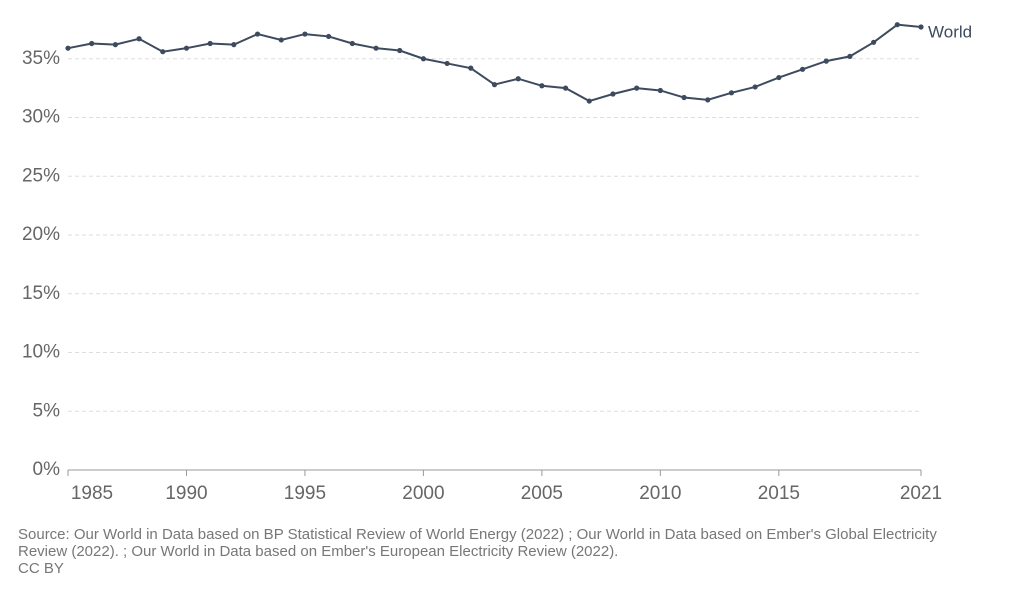 This screenshot has width=1013, height=591. Describe the element at coordinates (47, 469) in the screenshot. I see `y-tick-label: 0%` at that location.